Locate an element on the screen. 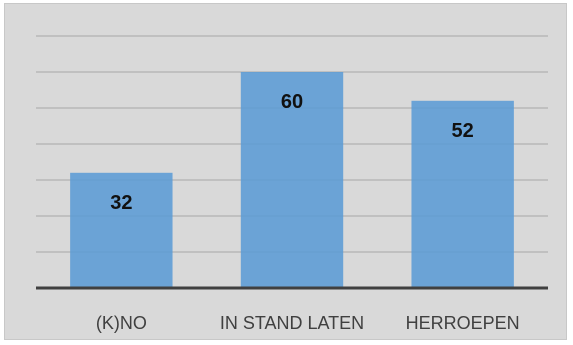 Image resolution: width=573 pixels, height=345 pixels. data-label: 32 is located at coordinates (121, 203).